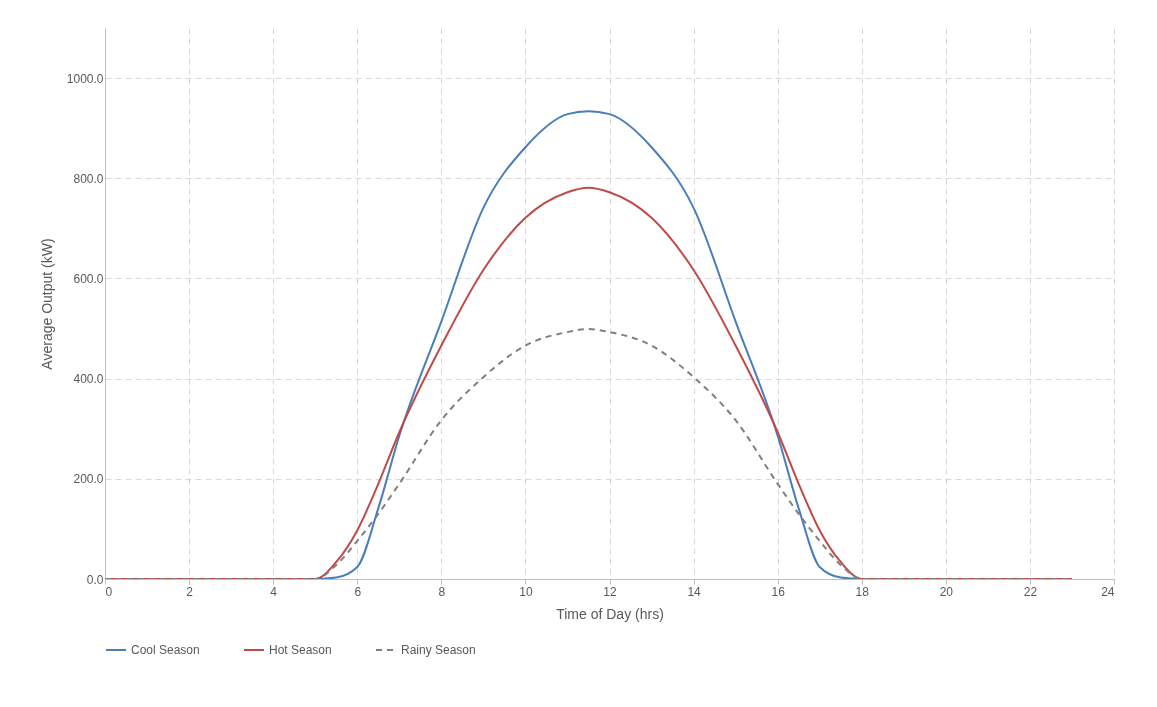 This screenshot has height=707, width=1157. Describe the element at coordinates (88, 278) in the screenshot. I see `y-tick-label: 600.0` at that location.